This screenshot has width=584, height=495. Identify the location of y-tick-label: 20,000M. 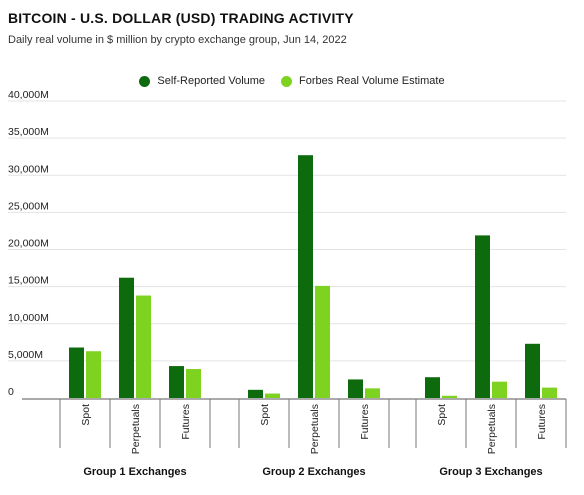
(28, 244).